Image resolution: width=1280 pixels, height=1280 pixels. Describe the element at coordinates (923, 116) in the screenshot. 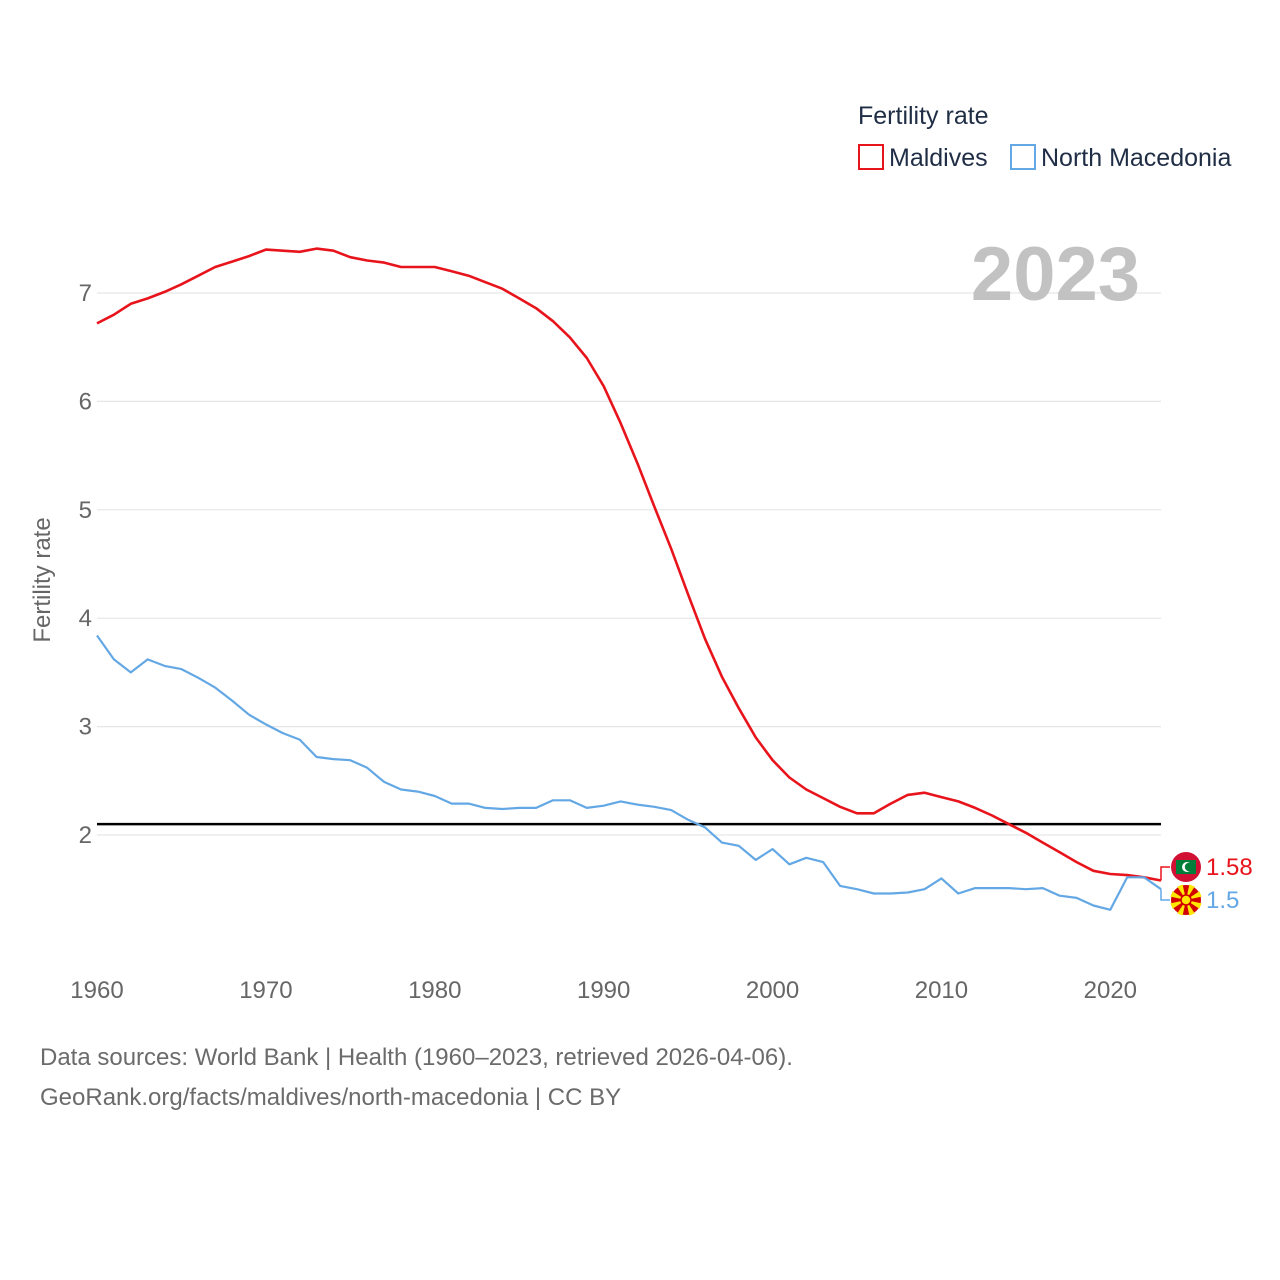

I see `legend-title: Fertility rate` at that location.